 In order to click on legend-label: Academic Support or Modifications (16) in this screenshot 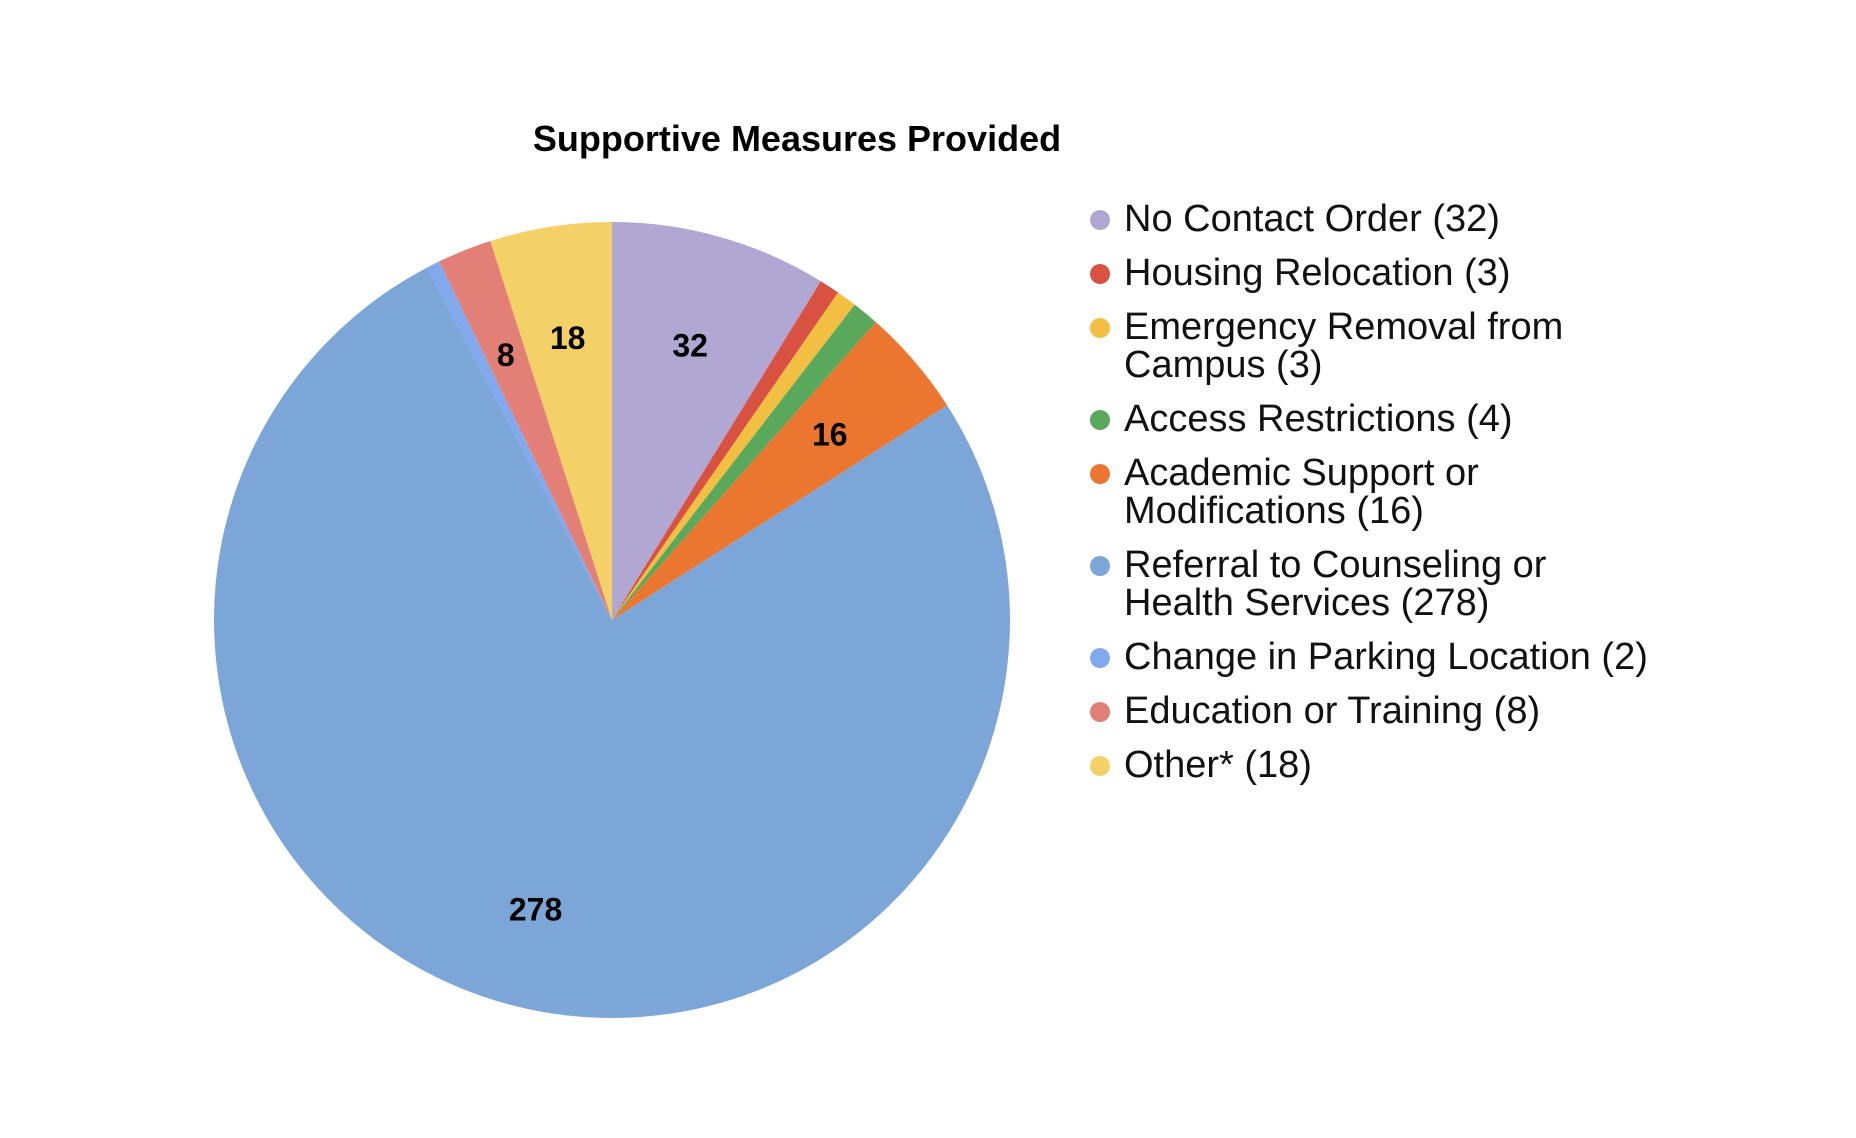, I will do `click(1301, 492)`.